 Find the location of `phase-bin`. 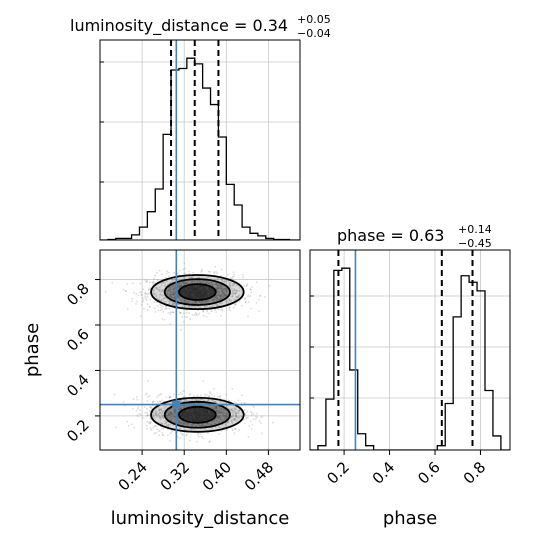

phase-bin is located at coordinates (465, 363).